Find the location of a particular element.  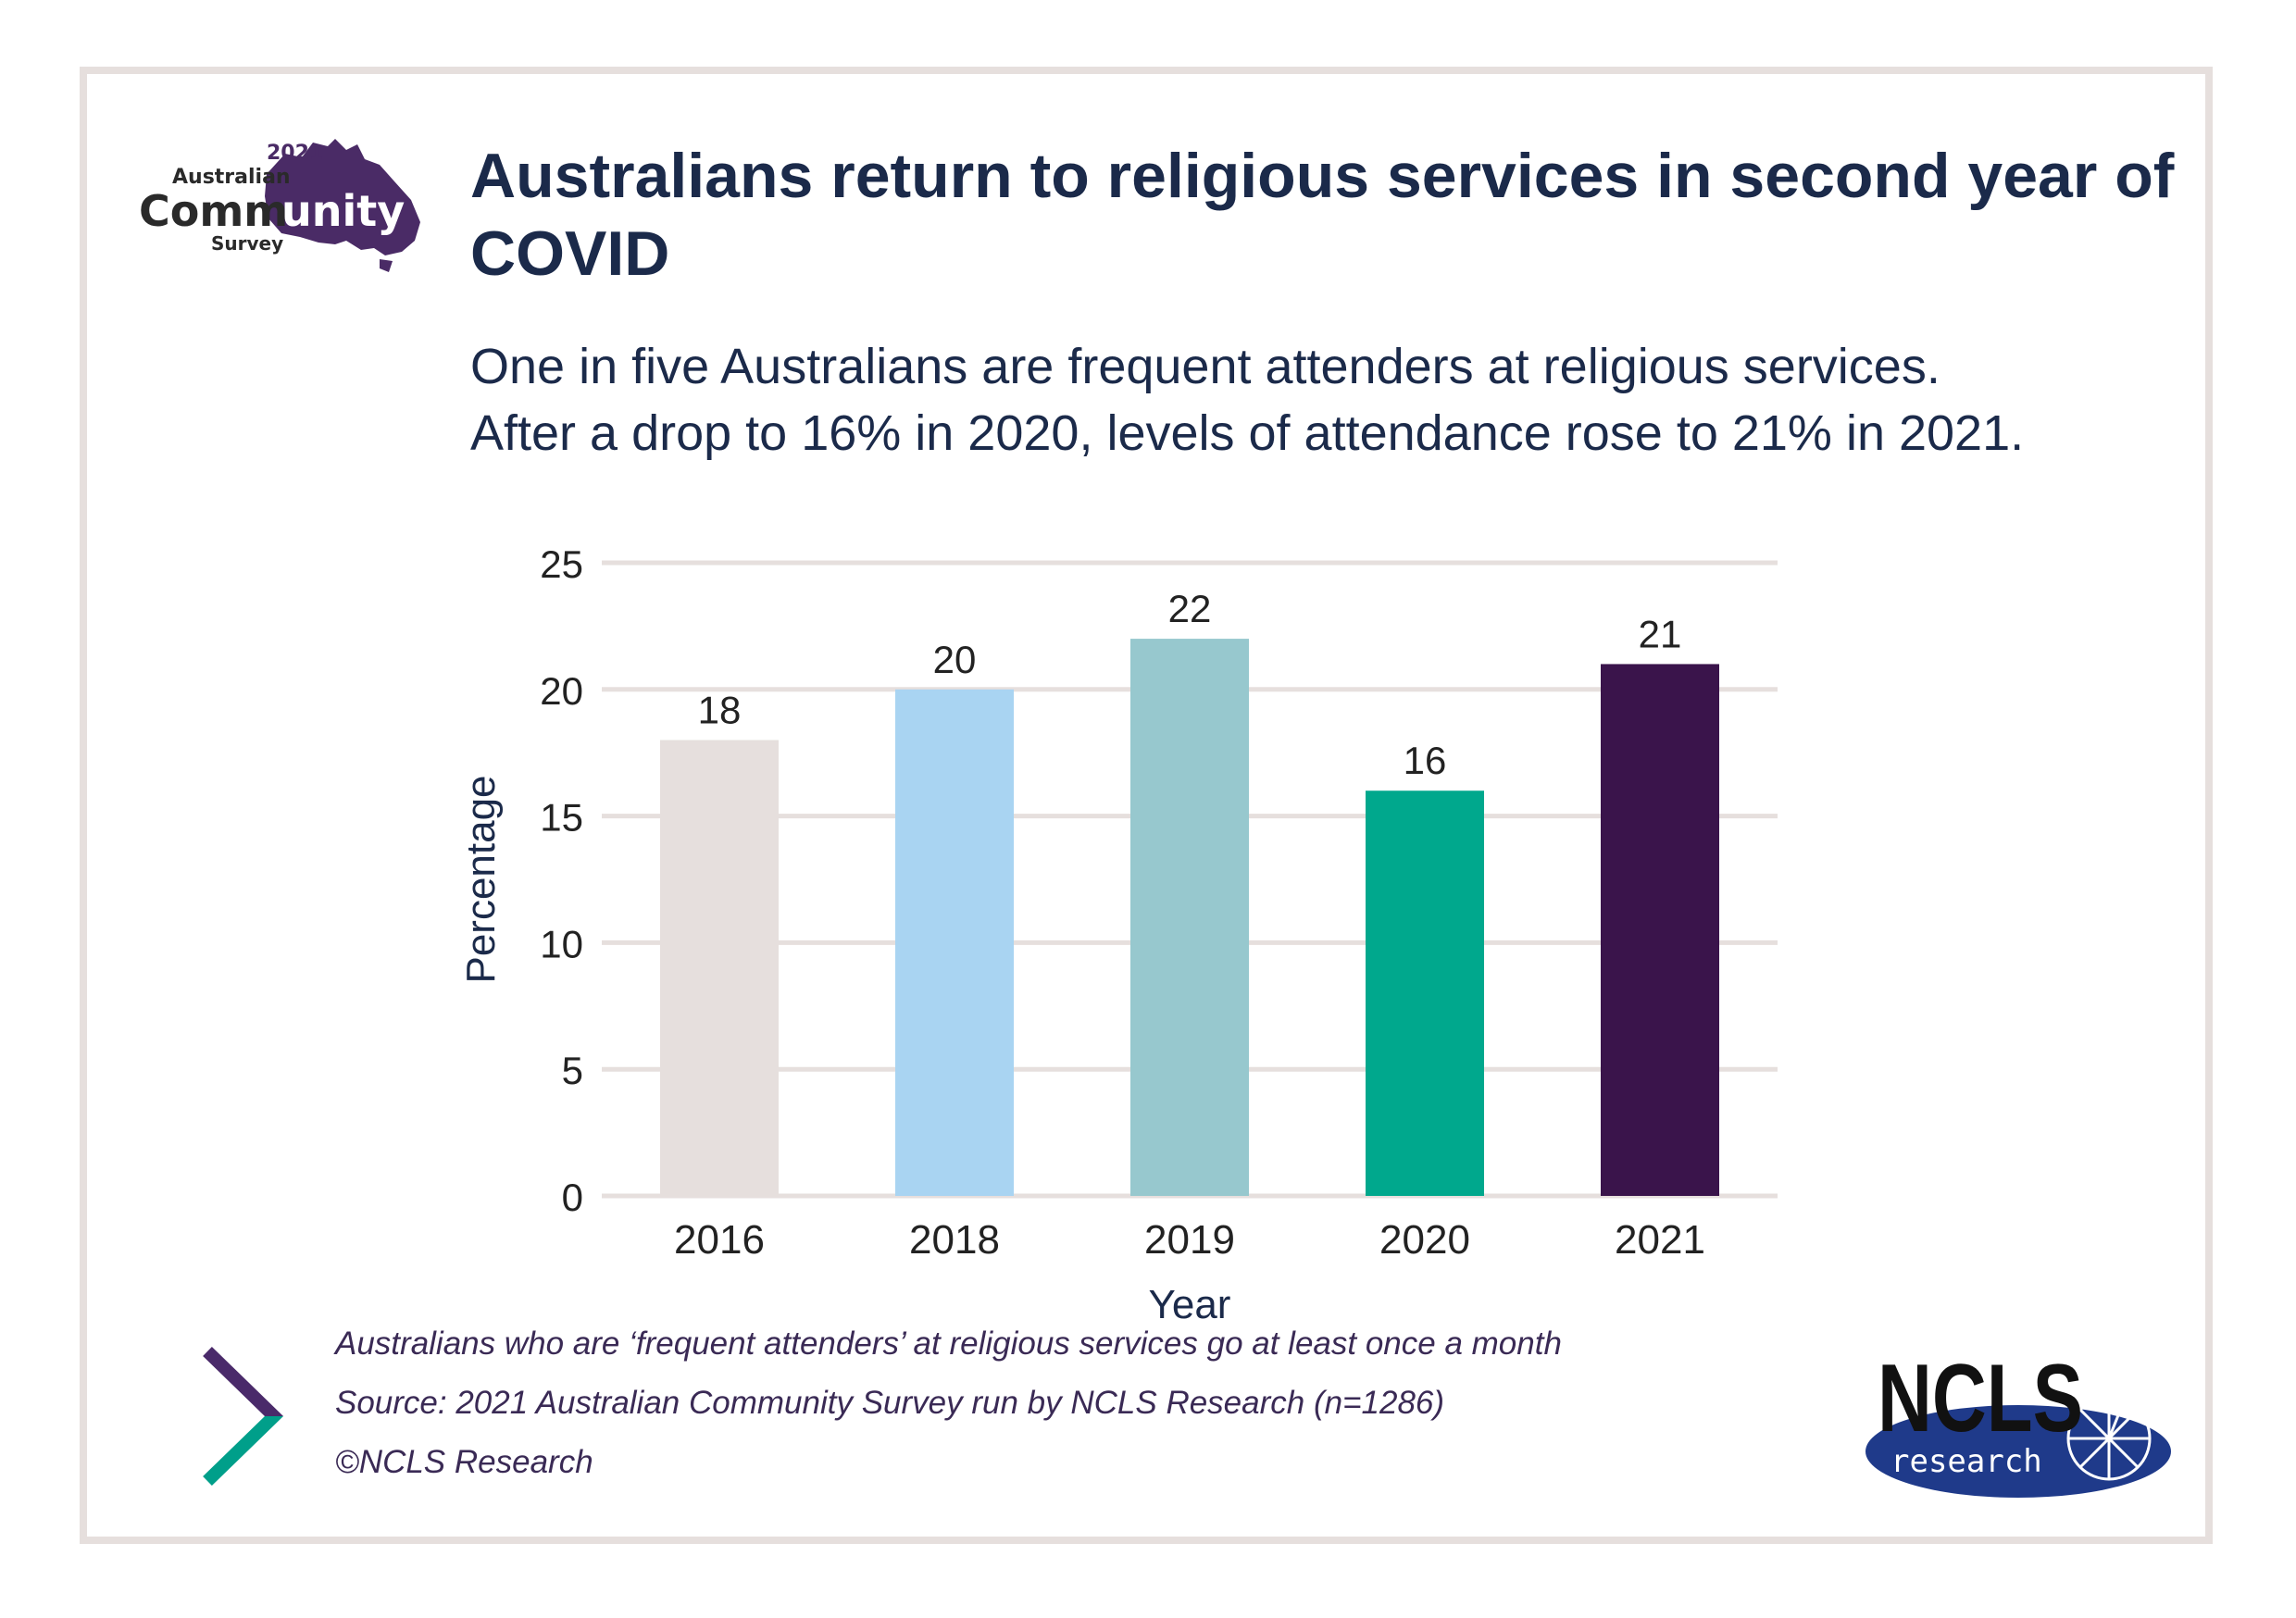

data-label-2021: 21 is located at coordinates (1660, 633).